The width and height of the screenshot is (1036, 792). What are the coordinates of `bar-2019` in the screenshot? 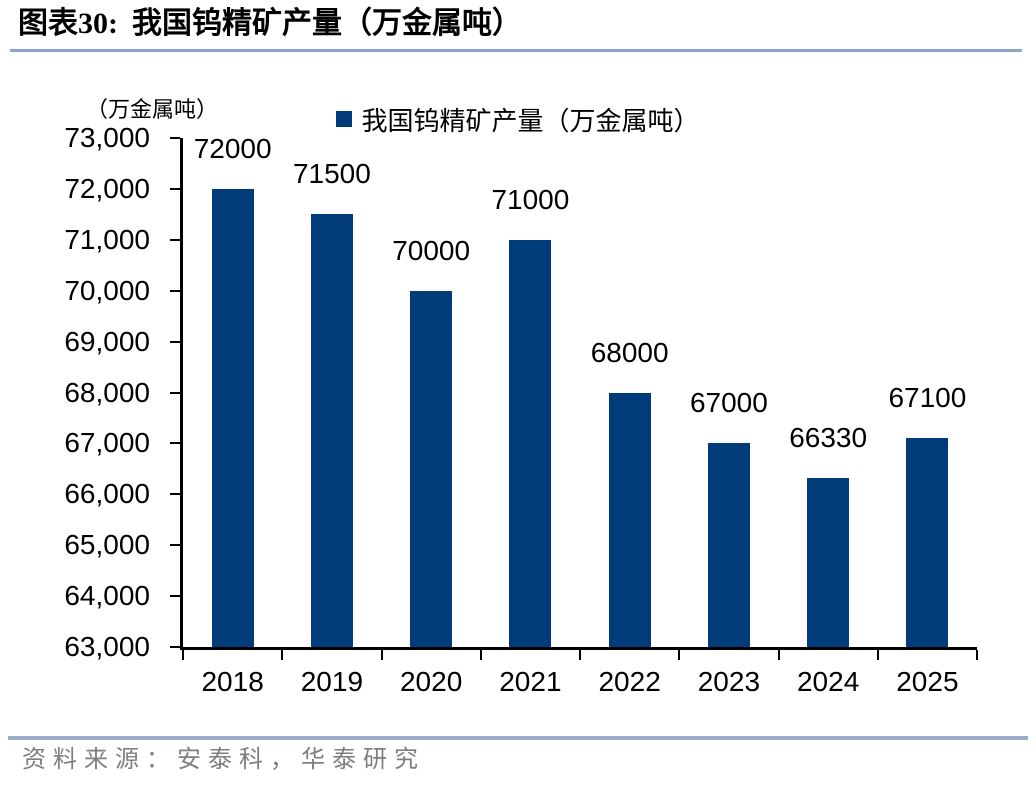 It's located at (331, 430).